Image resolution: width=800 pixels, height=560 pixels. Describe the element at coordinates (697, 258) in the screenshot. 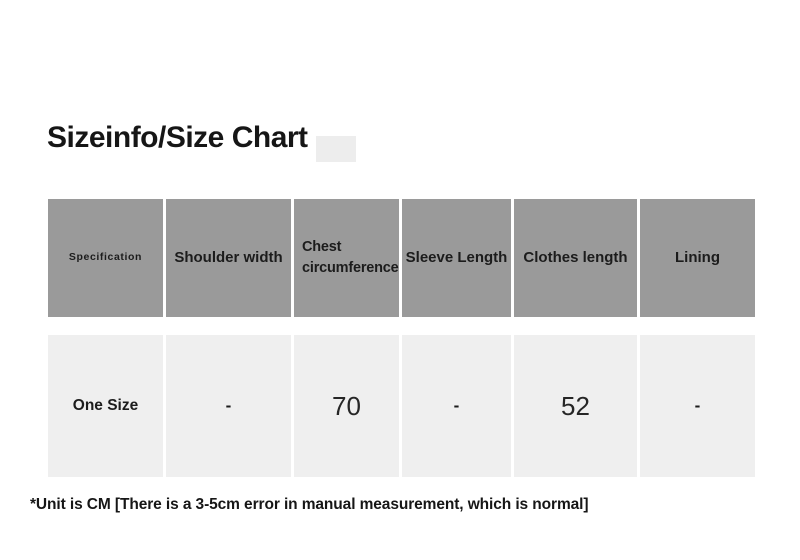

I see `header-cell-lining: Lining` at that location.